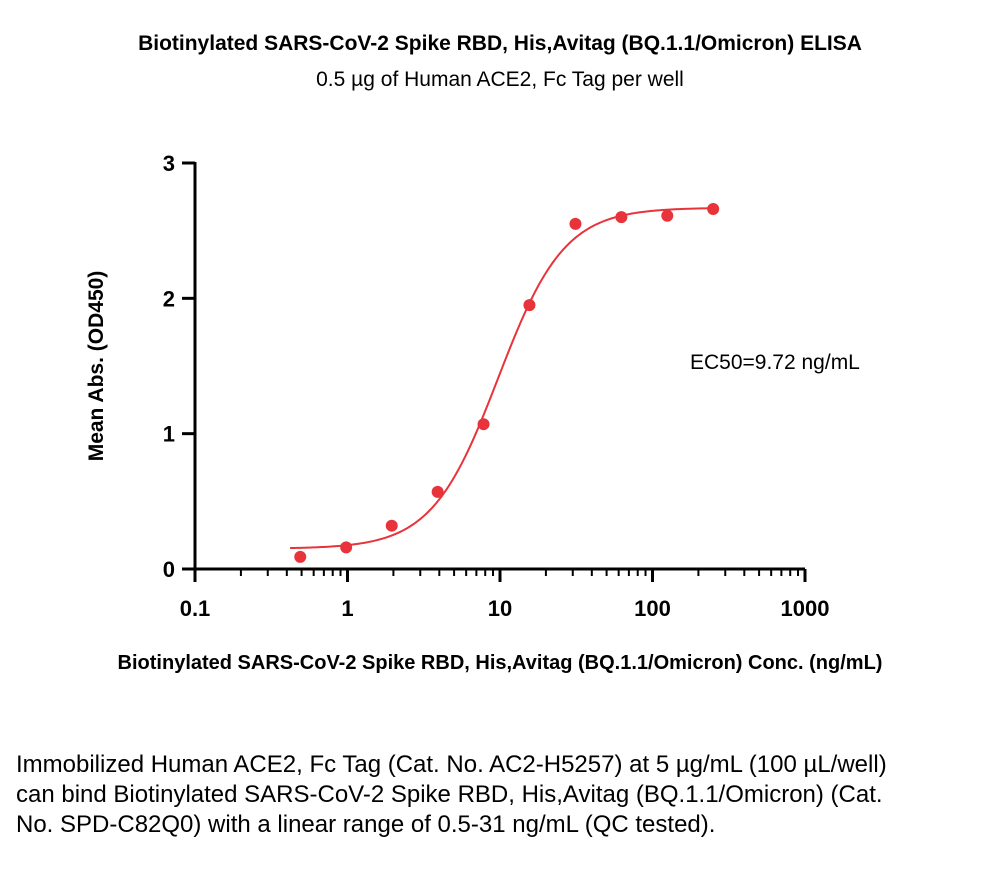  What do you see at coordinates (169, 434) in the screenshot?
I see `y-tick-label: 1` at bounding box center [169, 434].